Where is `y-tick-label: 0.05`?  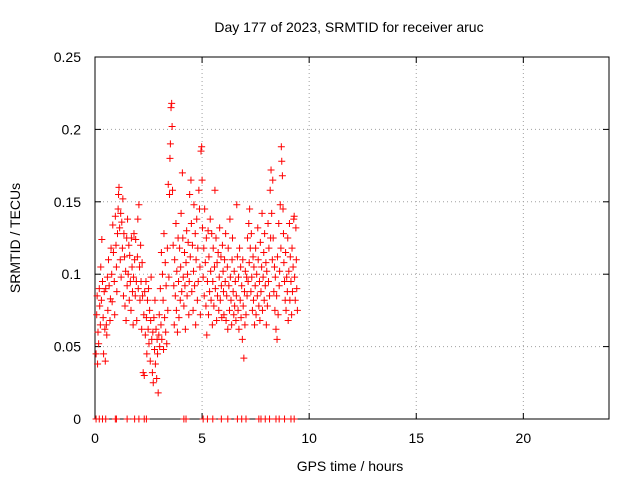
y-tick-label: 0.05 is located at coordinates (67, 347).